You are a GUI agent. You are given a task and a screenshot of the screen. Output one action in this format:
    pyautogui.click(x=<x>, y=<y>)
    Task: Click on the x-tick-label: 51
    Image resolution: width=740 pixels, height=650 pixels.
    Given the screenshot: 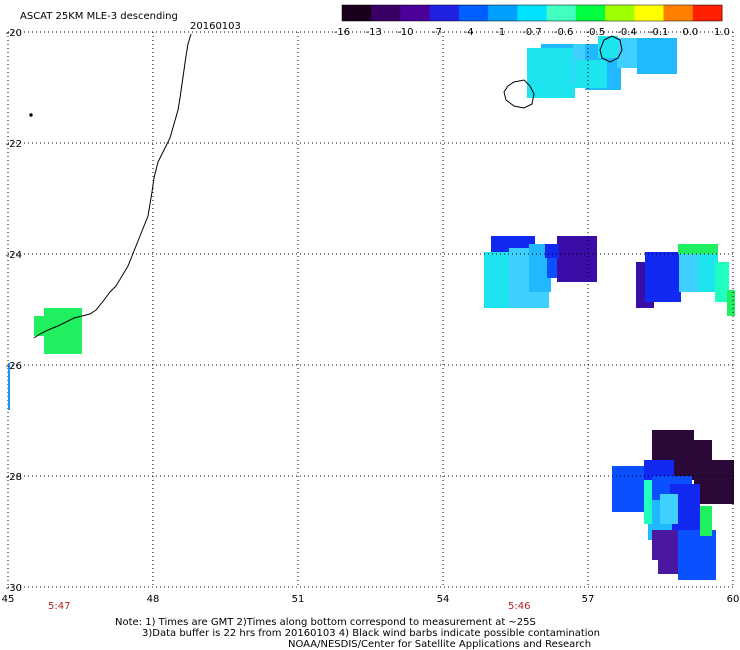 What is the action you would take?
    pyautogui.click(x=298, y=599)
    